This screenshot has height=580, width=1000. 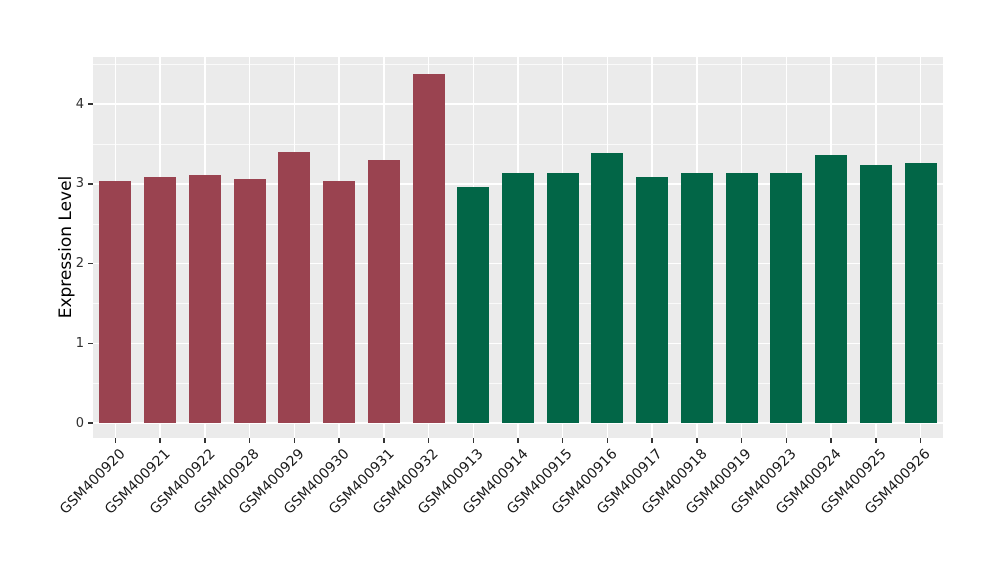 What do you see at coordinates (79, 423) in the screenshot?
I see `y-tick-label: 0` at bounding box center [79, 423].